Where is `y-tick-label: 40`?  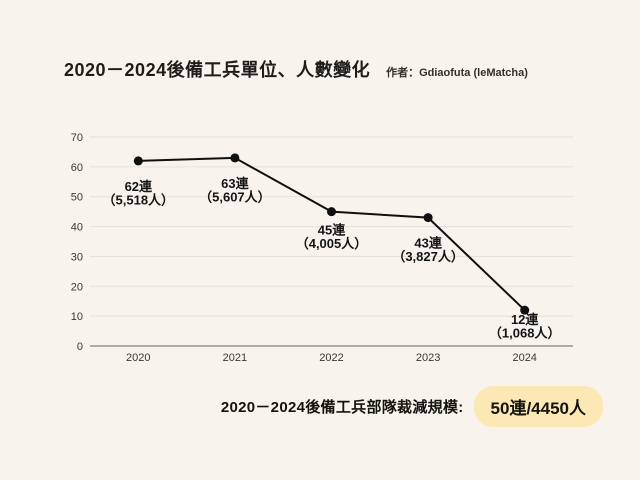
y-tick-label: 40 is located at coordinates (77, 228).